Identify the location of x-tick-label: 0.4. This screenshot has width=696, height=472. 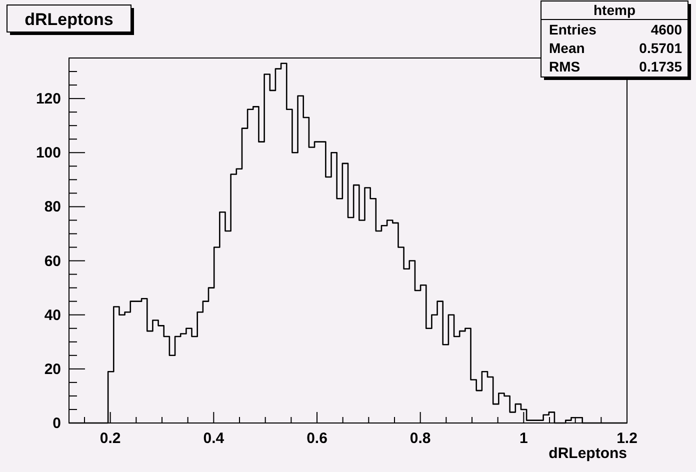
(214, 438).